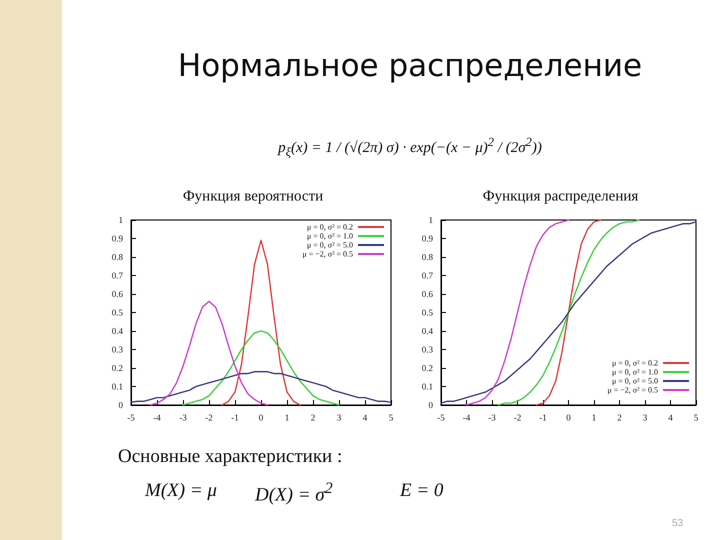  Describe the element at coordinates (422, 491) in the screenshot. I see `text: E = 0` at that location.